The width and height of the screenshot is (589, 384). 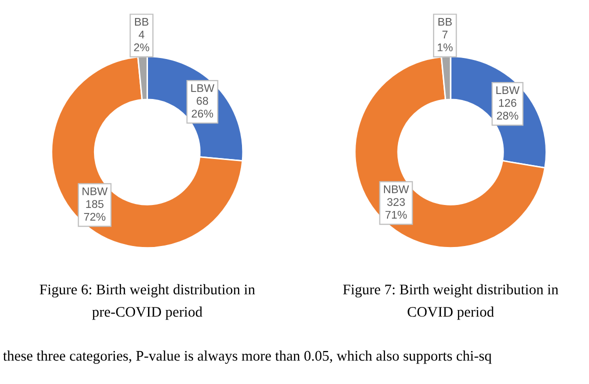 What do you see at coordinates (450, 302) in the screenshot?
I see `text: Figure 7: Birth weight distribution in COVID period` at bounding box center [450, 302].